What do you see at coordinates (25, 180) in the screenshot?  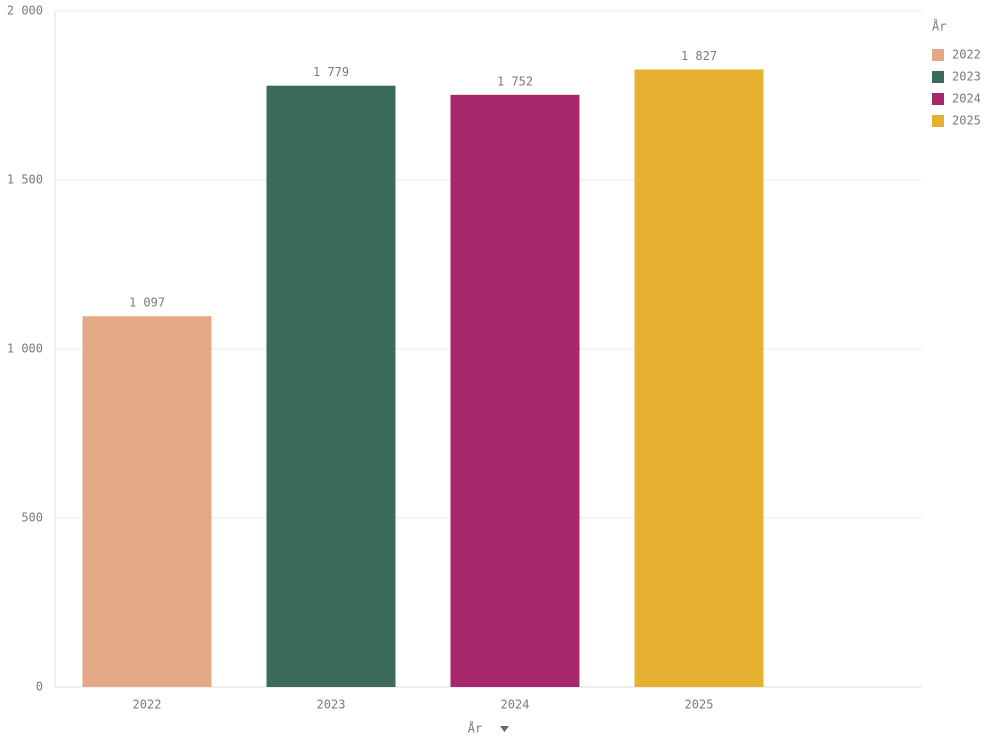 I see `y-tick-label: 1 500` at bounding box center [25, 180].